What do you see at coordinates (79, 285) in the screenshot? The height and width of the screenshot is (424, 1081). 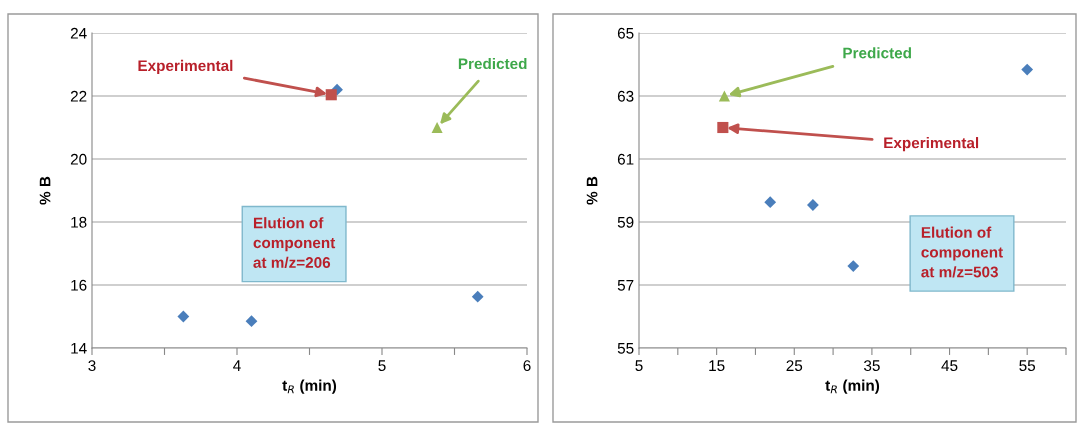 I see `y-tick-label: 16` at bounding box center [79, 285].